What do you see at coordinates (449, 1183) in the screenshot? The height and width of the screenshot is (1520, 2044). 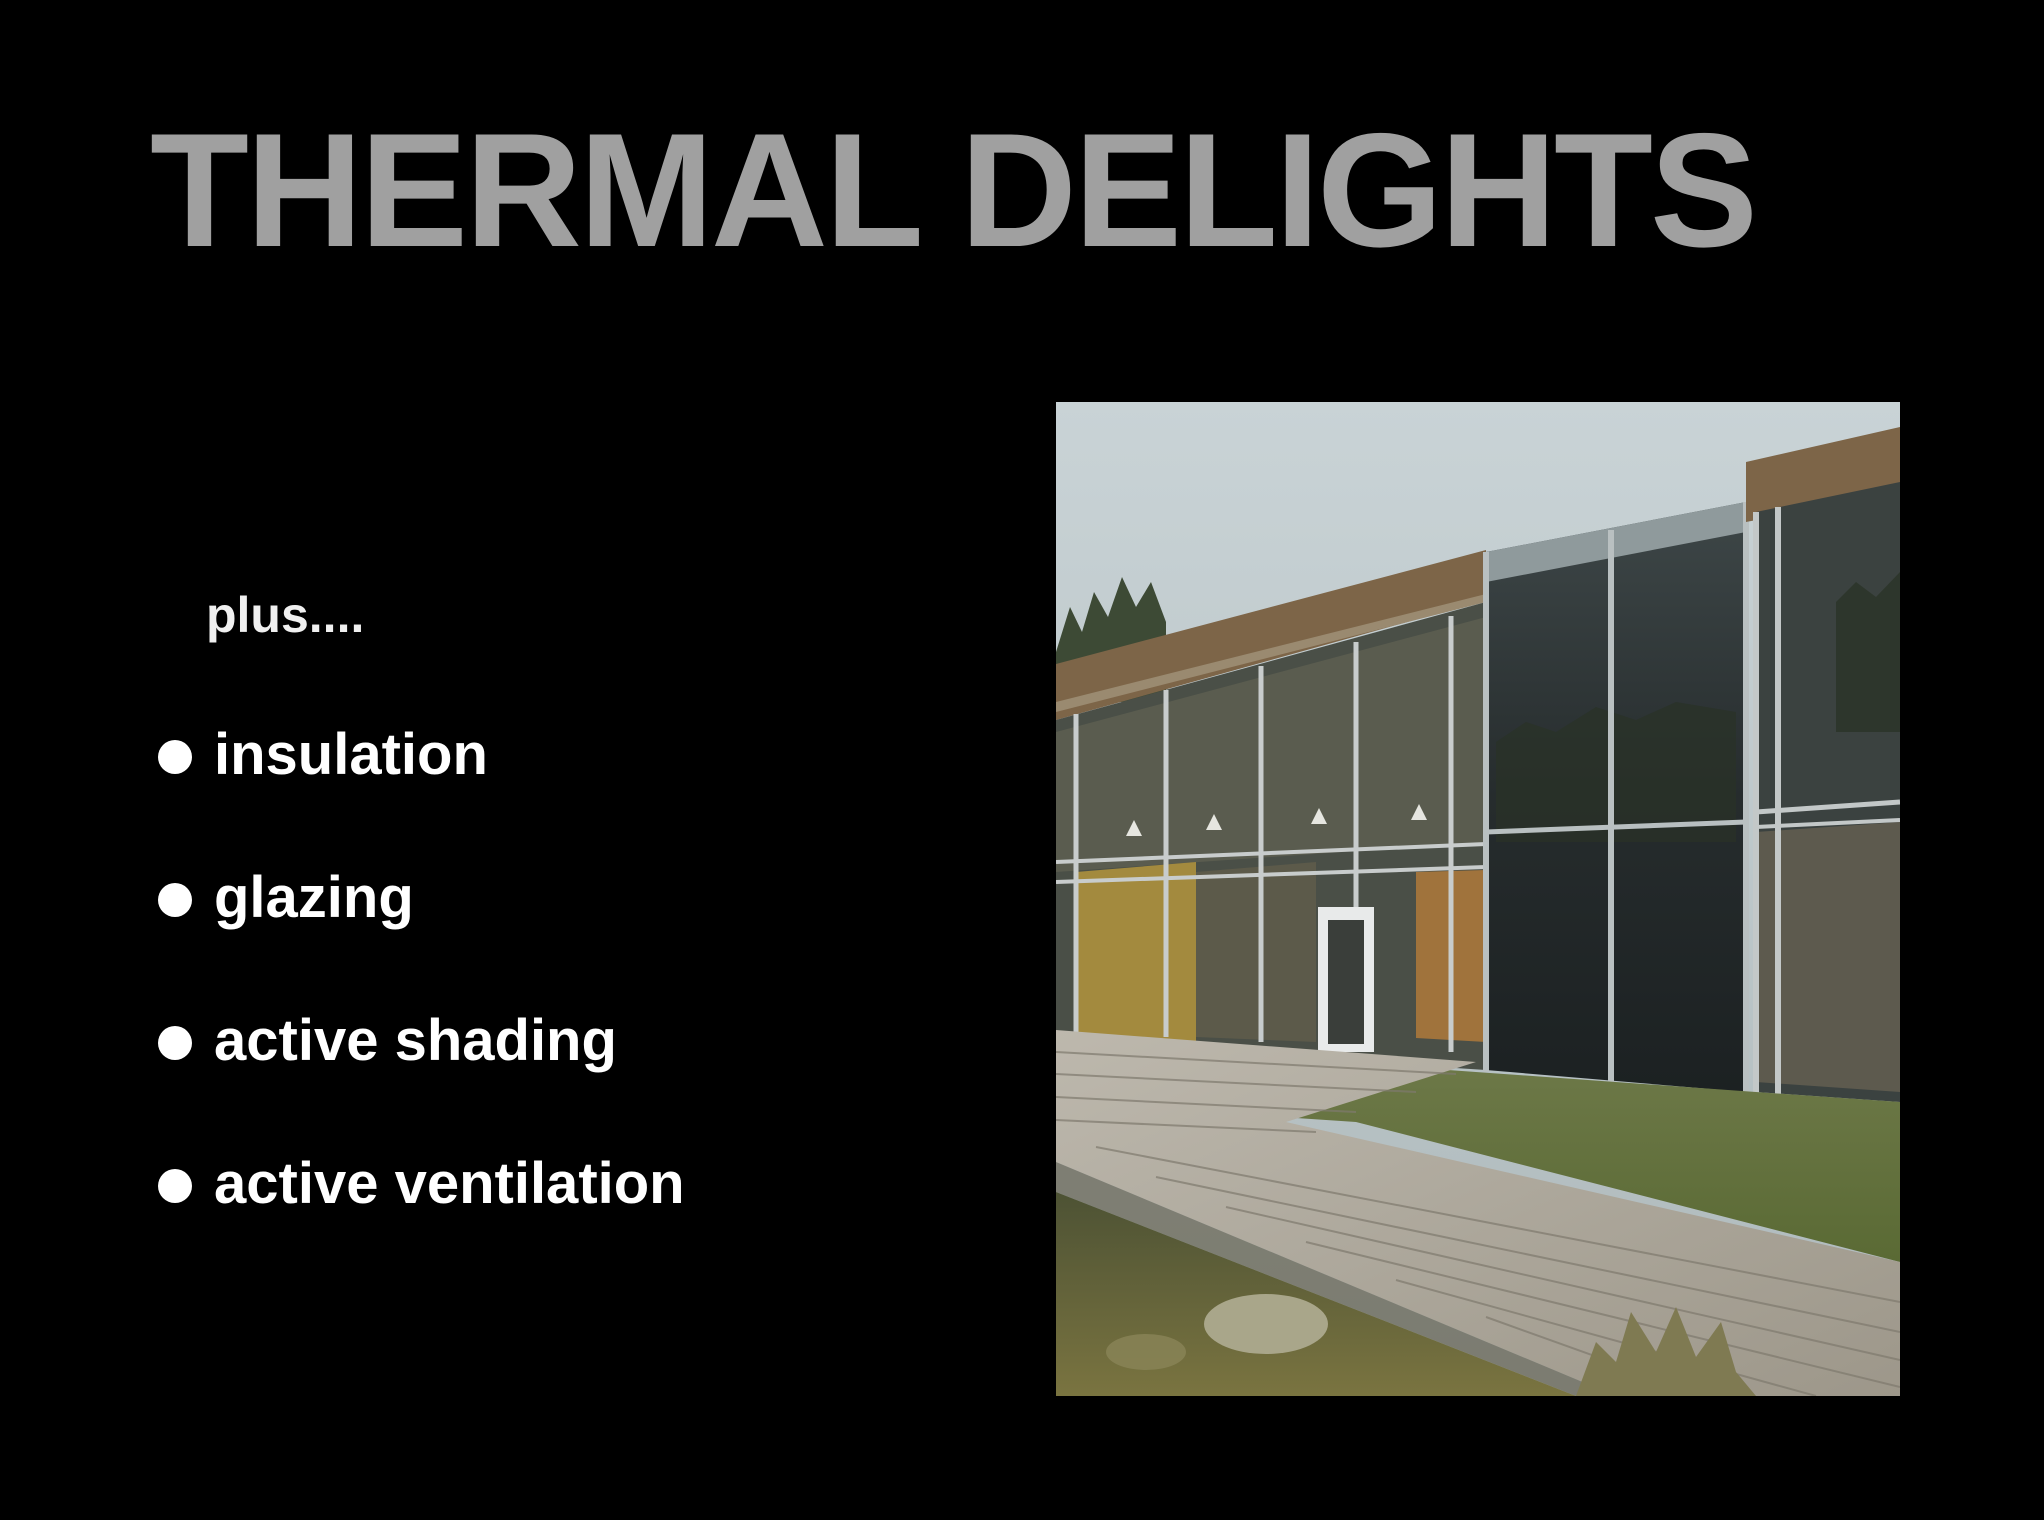 I see `bullet-label: active ventilation` at bounding box center [449, 1183].